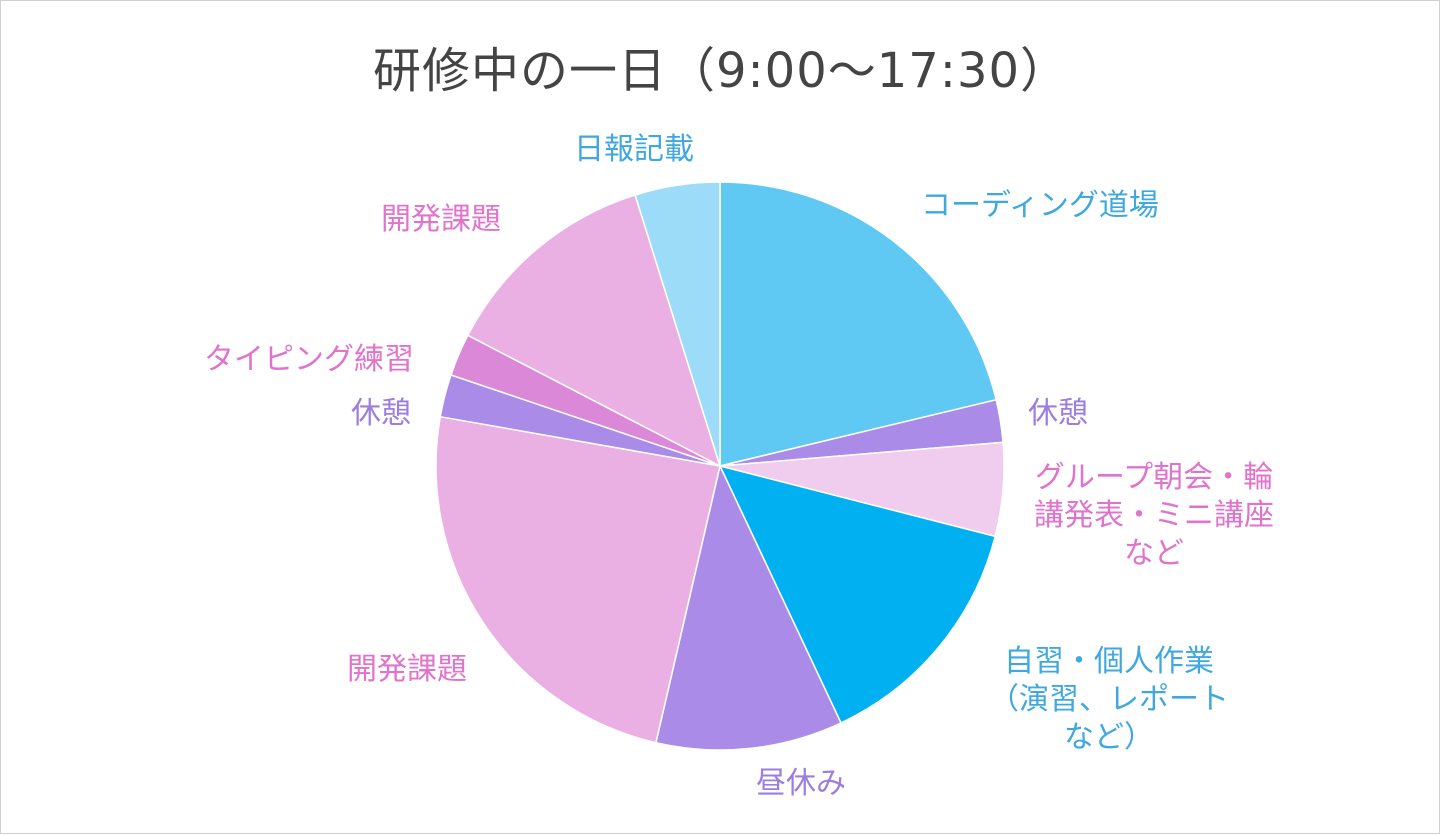  What do you see at coordinates (634, 149) in the screenshot?
I see `slice-label-10: 日報記載` at bounding box center [634, 149].